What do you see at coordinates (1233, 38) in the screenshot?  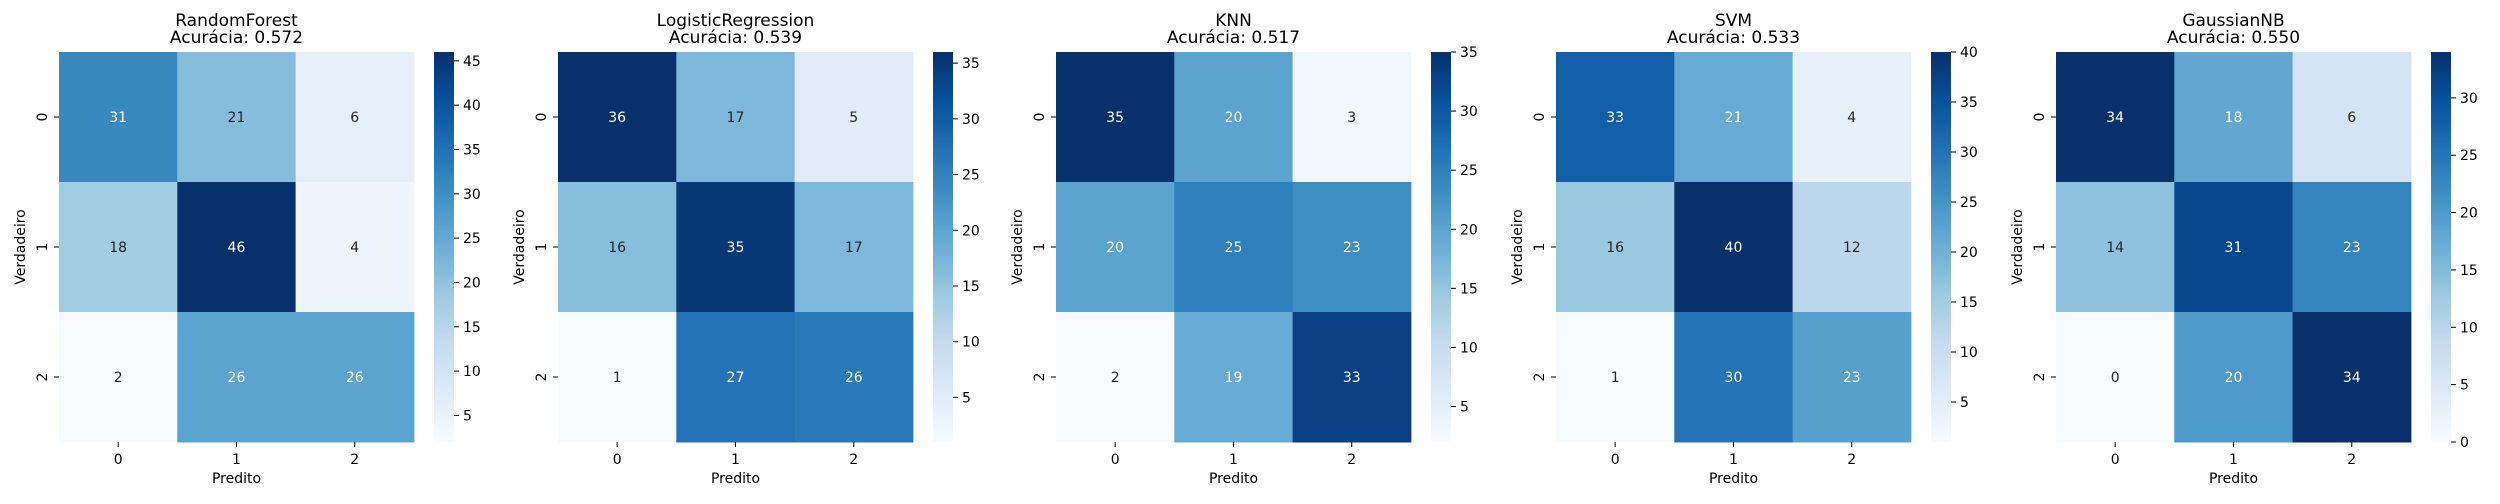 I see `panel-subtitle: Acurácia: 0.517` at bounding box center [1233, 38].